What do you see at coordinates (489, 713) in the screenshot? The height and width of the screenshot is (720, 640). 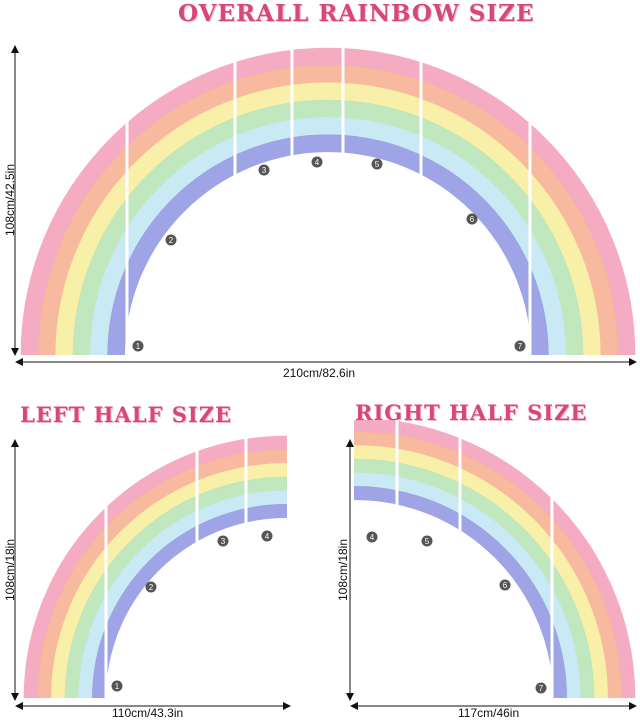 I see `right-width-label: 117cm/46in` at bounding box center [489, 713].